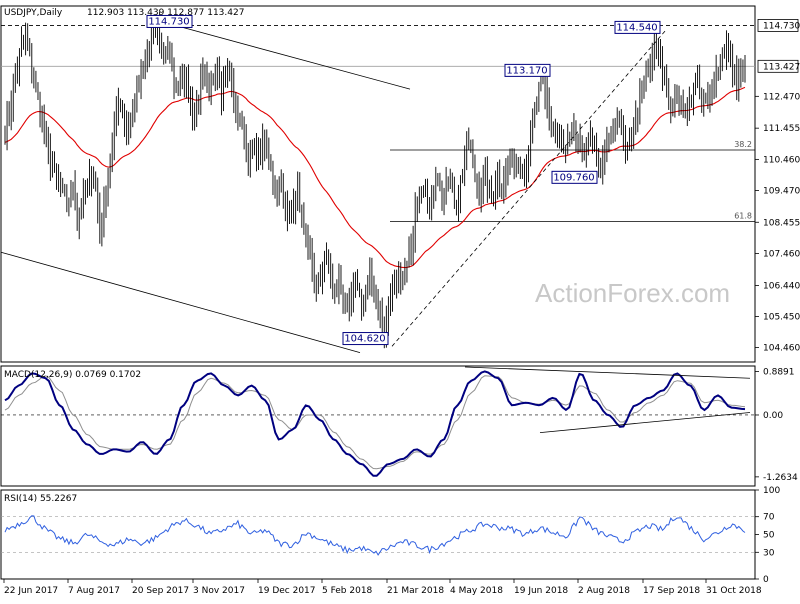 The height and width of the screenshot is (604, 800). Describe the element at coordinates (31, 591) in the screenshot. I see `x-tick-label: 22 Jun 2017` at that location.